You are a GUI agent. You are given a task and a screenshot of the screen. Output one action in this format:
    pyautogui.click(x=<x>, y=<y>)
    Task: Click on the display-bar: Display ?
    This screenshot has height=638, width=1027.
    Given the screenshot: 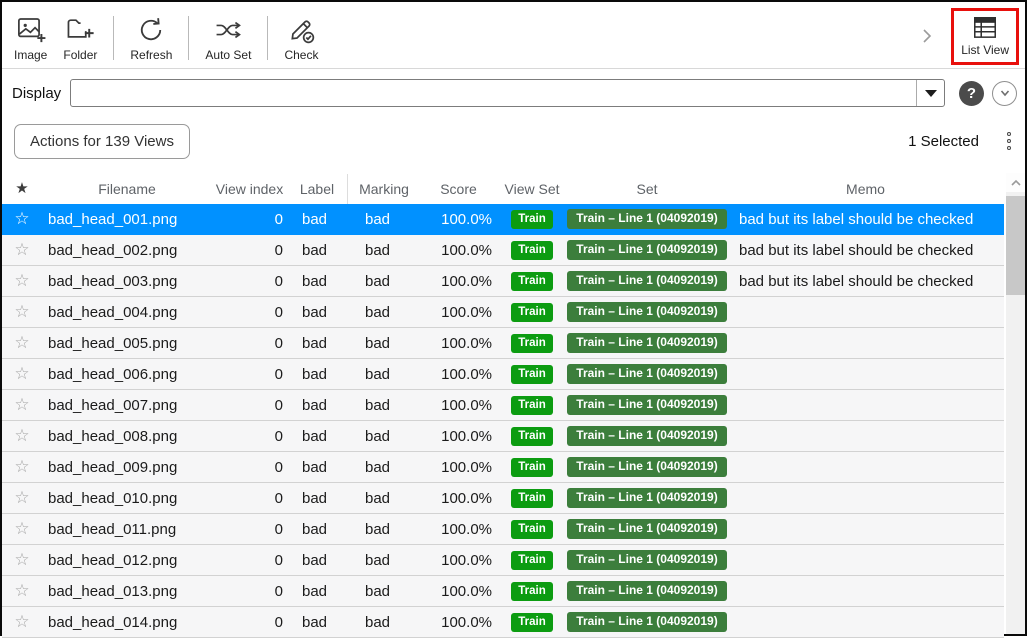 What is the action you would take?
    pyautogui.click(x=513, y=93)
    